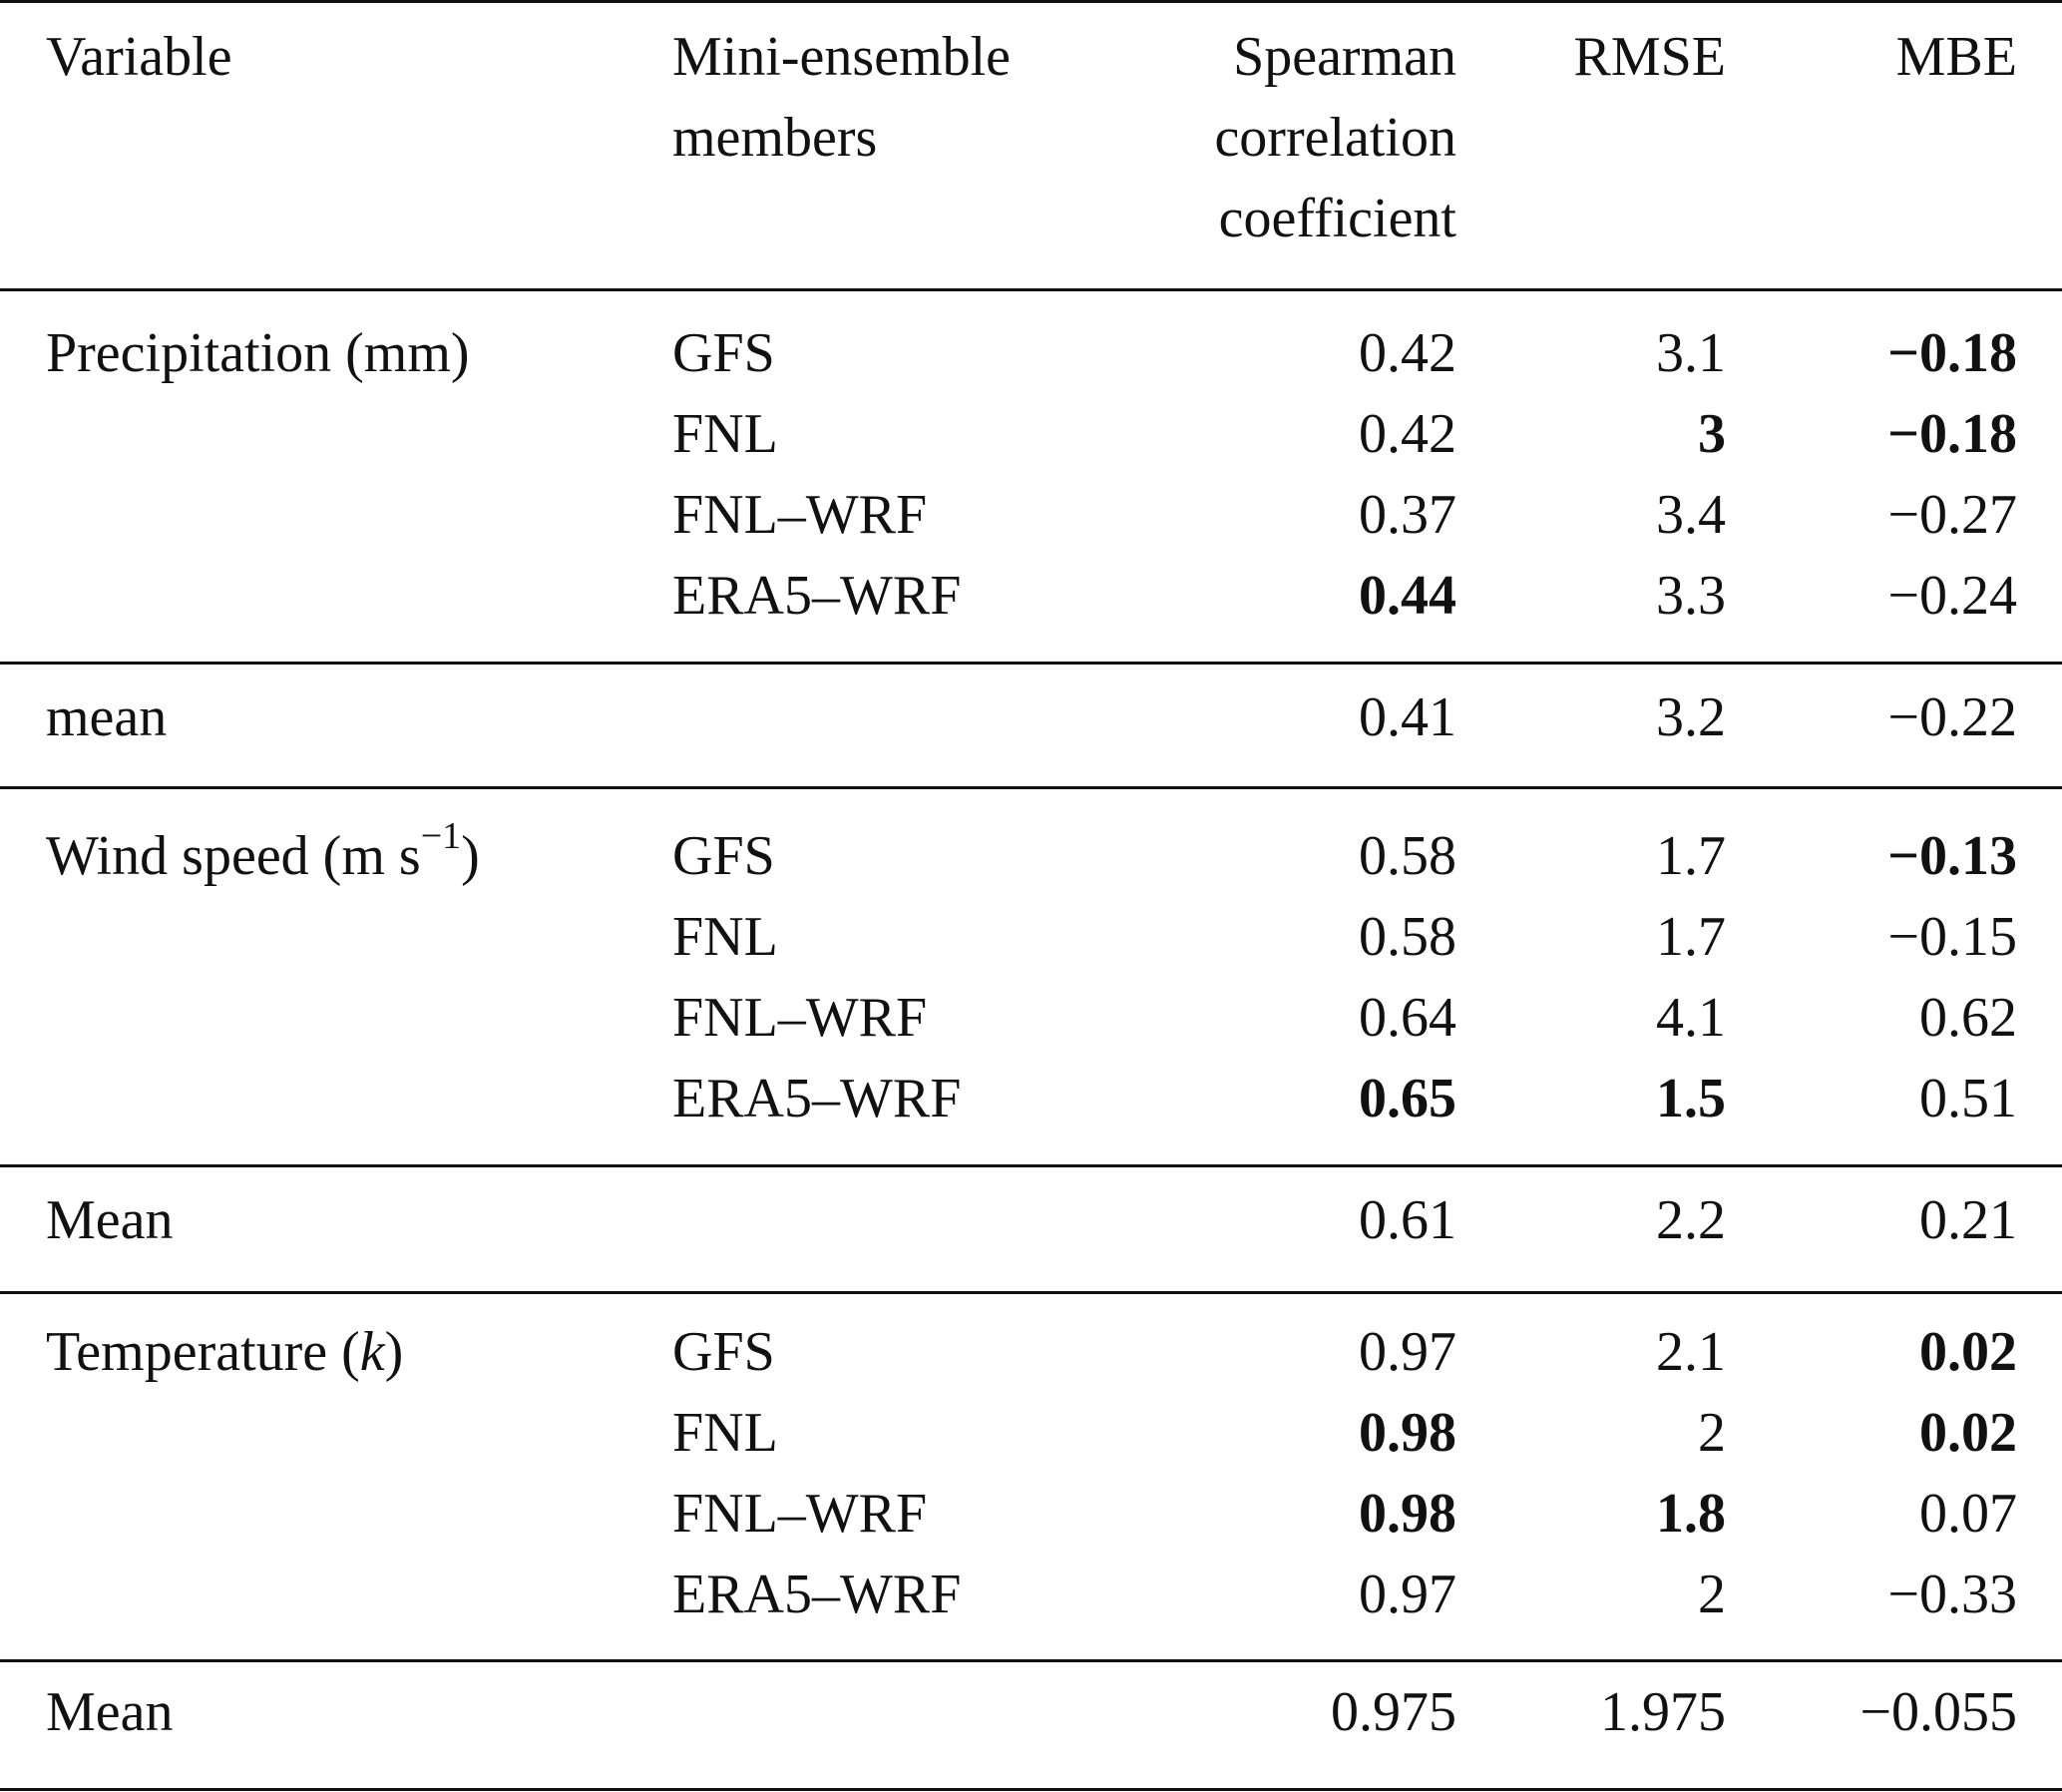  Describe the element at coordinates (1952, 717) in the screenshot. I see `mean-mbe: −0.22` at that location.